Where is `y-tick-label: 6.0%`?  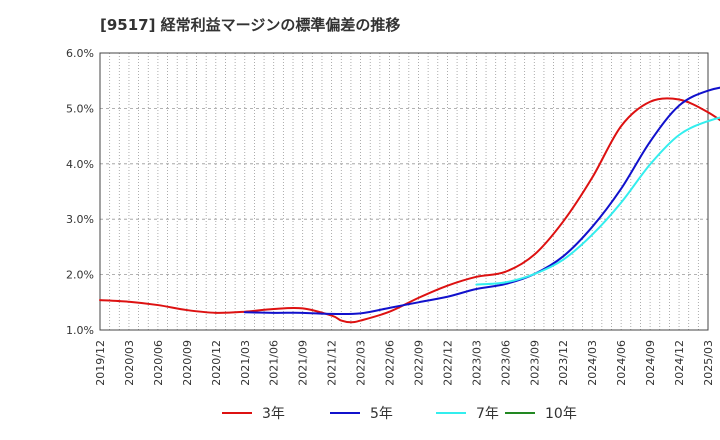
y-tick-label: 6.0% is located at coordinates (80, 53).